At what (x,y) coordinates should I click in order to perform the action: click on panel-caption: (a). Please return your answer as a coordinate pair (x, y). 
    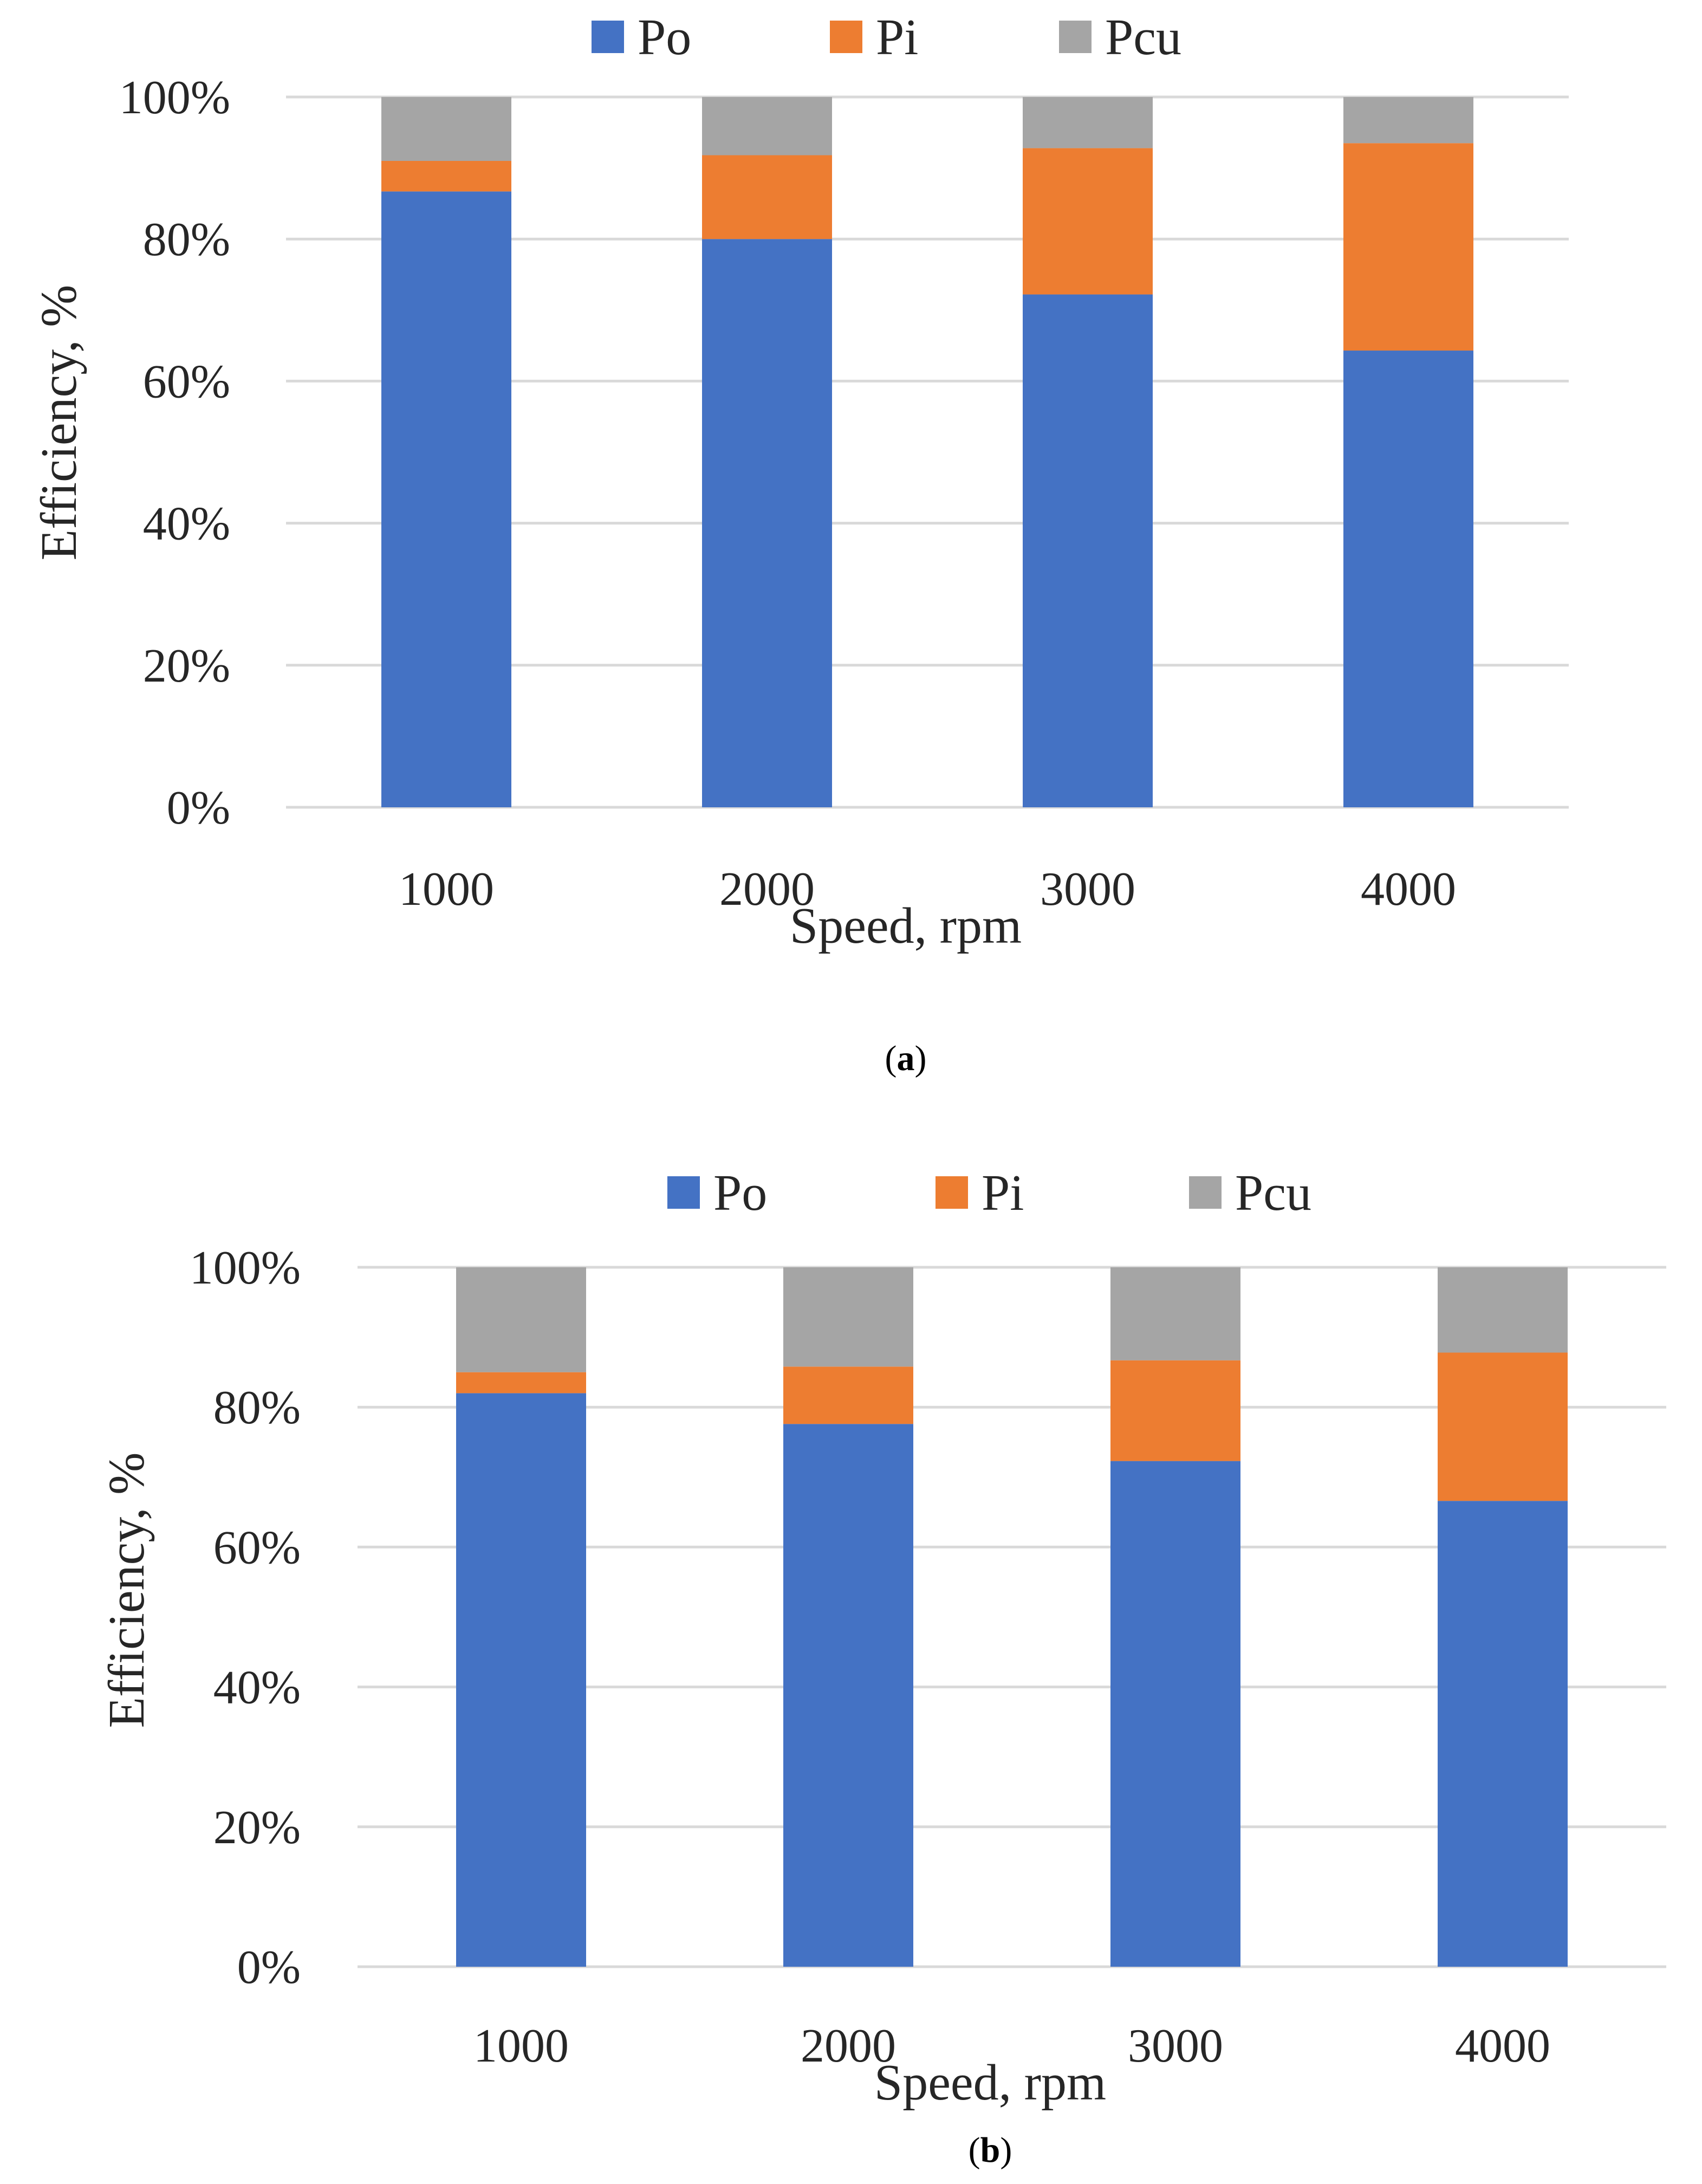
    Looking at the image, I should click on (906, 1058).